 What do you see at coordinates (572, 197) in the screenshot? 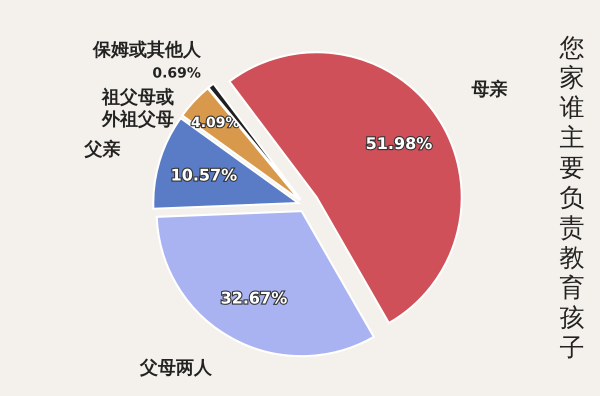
I see `title: 您家谁主要负责教育孩子` at bounding box center [572, 197].